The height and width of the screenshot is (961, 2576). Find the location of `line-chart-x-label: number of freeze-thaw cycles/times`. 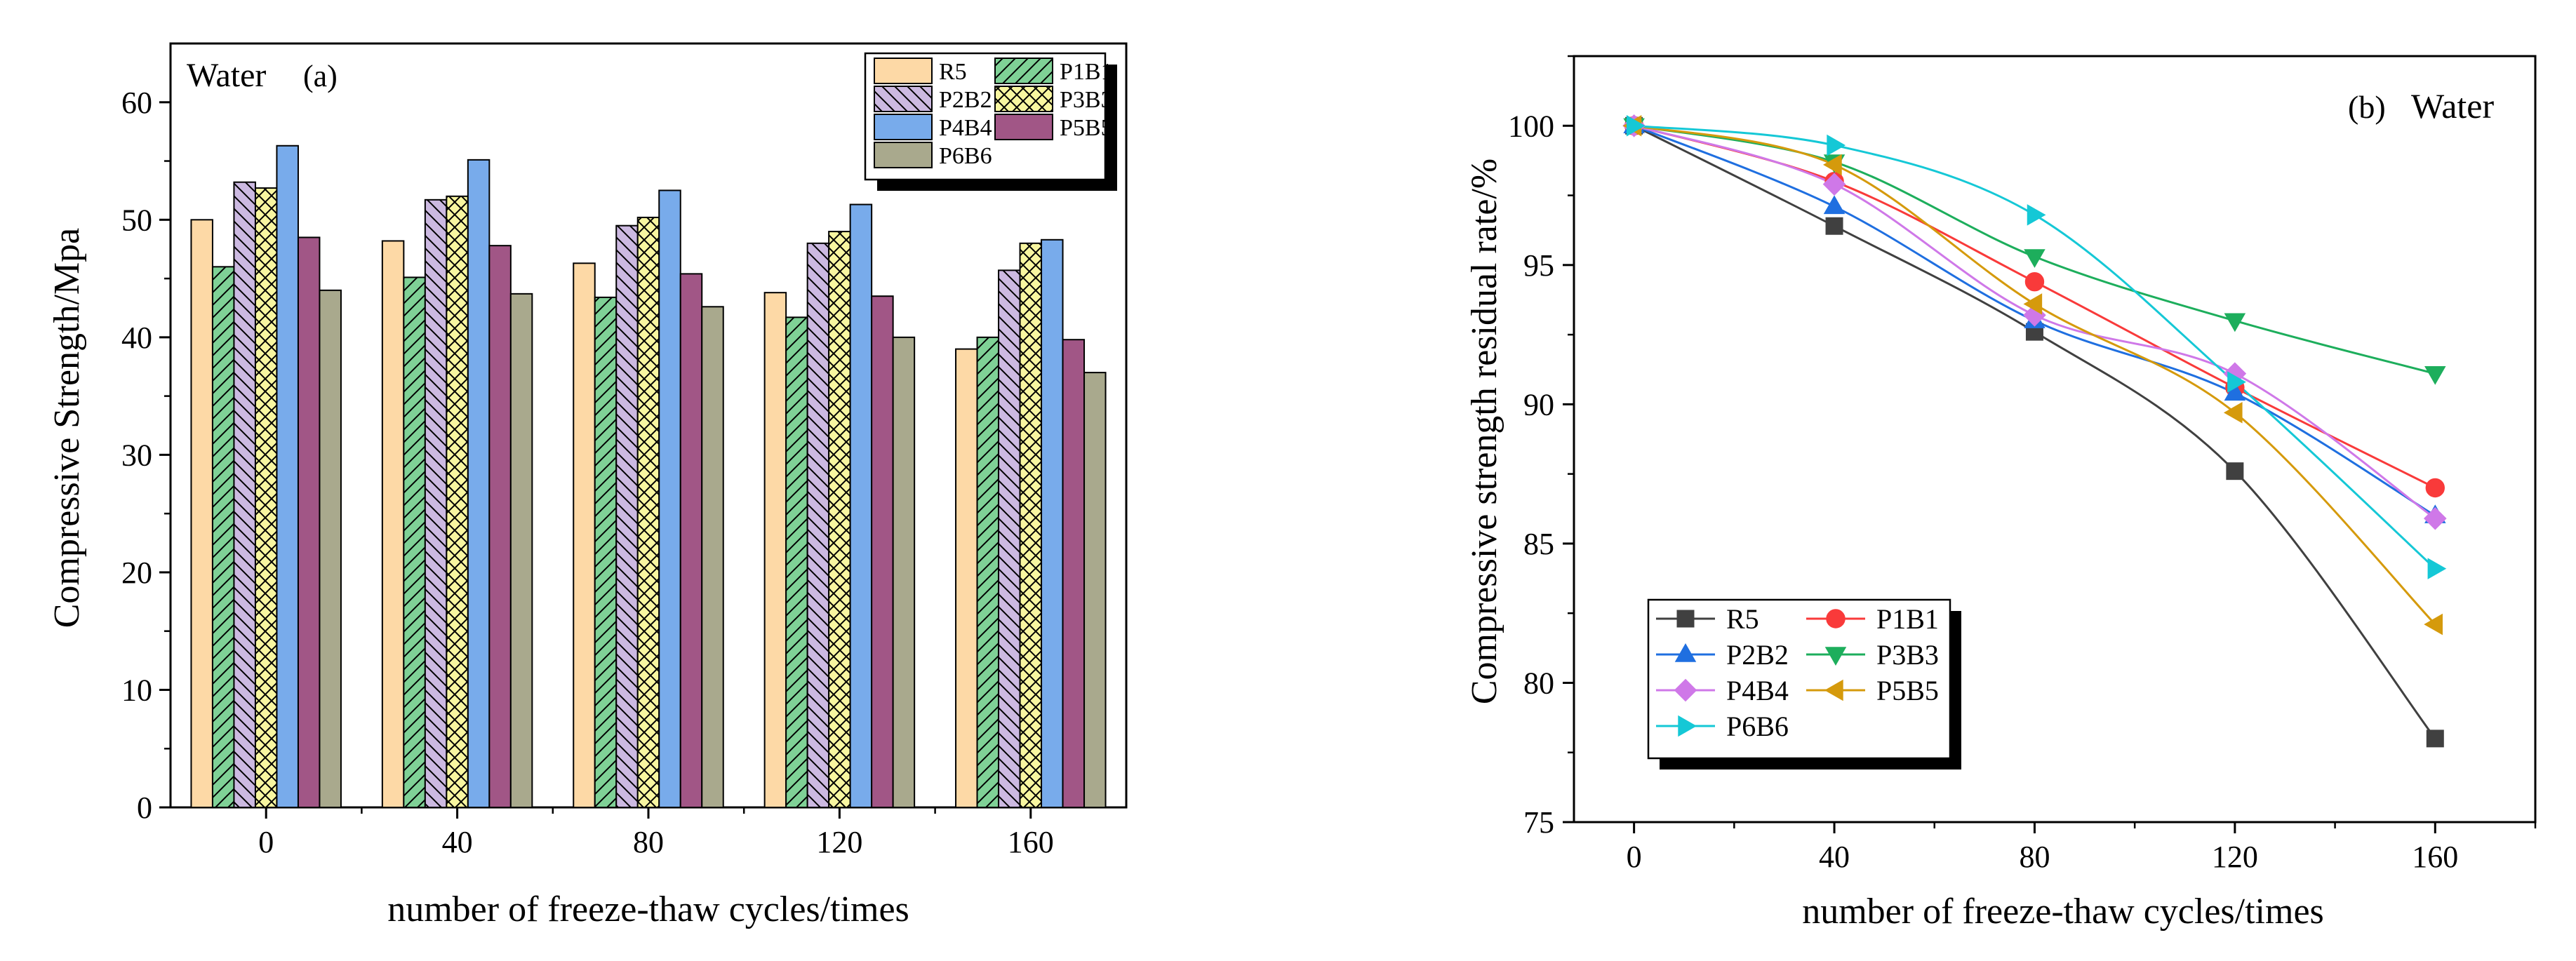

line-chart-x-label: number of freeze-thaw cycles/times is located at coordinates (2063, 912).